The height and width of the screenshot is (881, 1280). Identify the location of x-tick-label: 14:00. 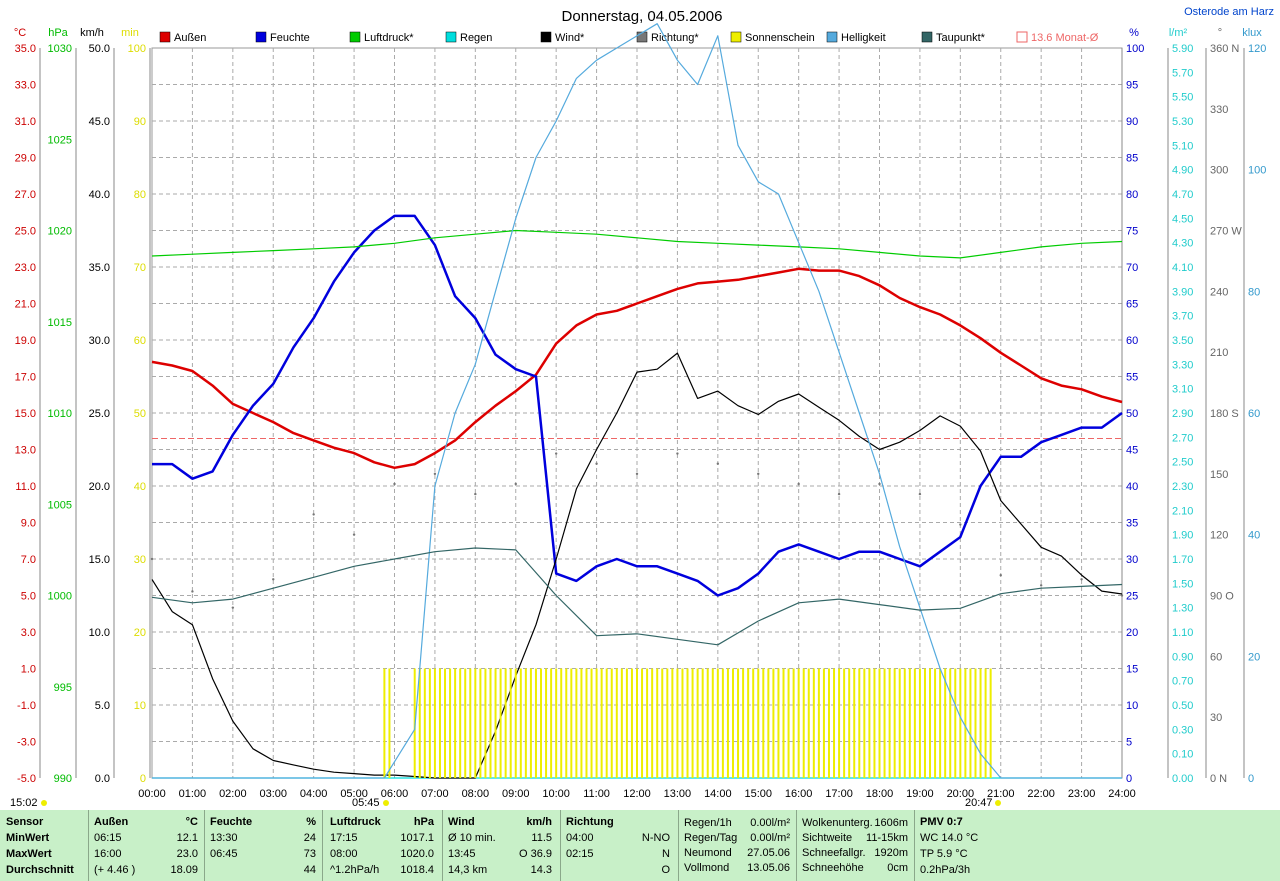
(718, 794).